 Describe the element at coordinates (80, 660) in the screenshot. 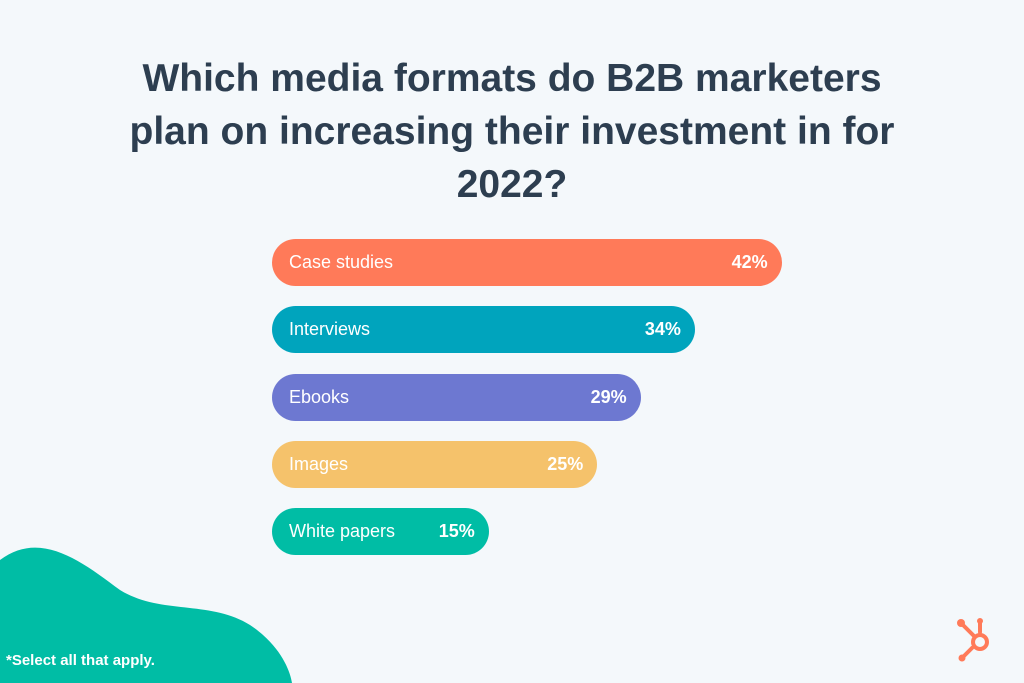

I see `footnote: *Select all that apply.` at that location.